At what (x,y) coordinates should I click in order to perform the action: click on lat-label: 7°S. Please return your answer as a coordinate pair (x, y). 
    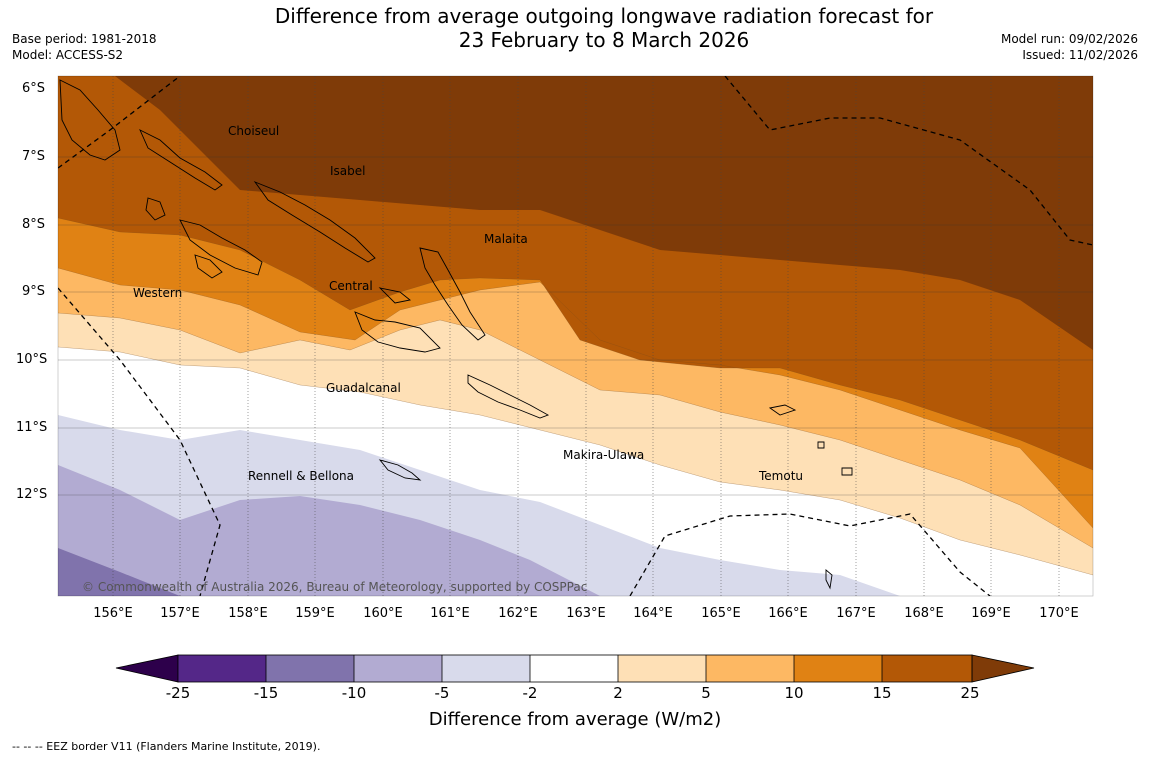
    Looking at the image, I should click on (34, 156).